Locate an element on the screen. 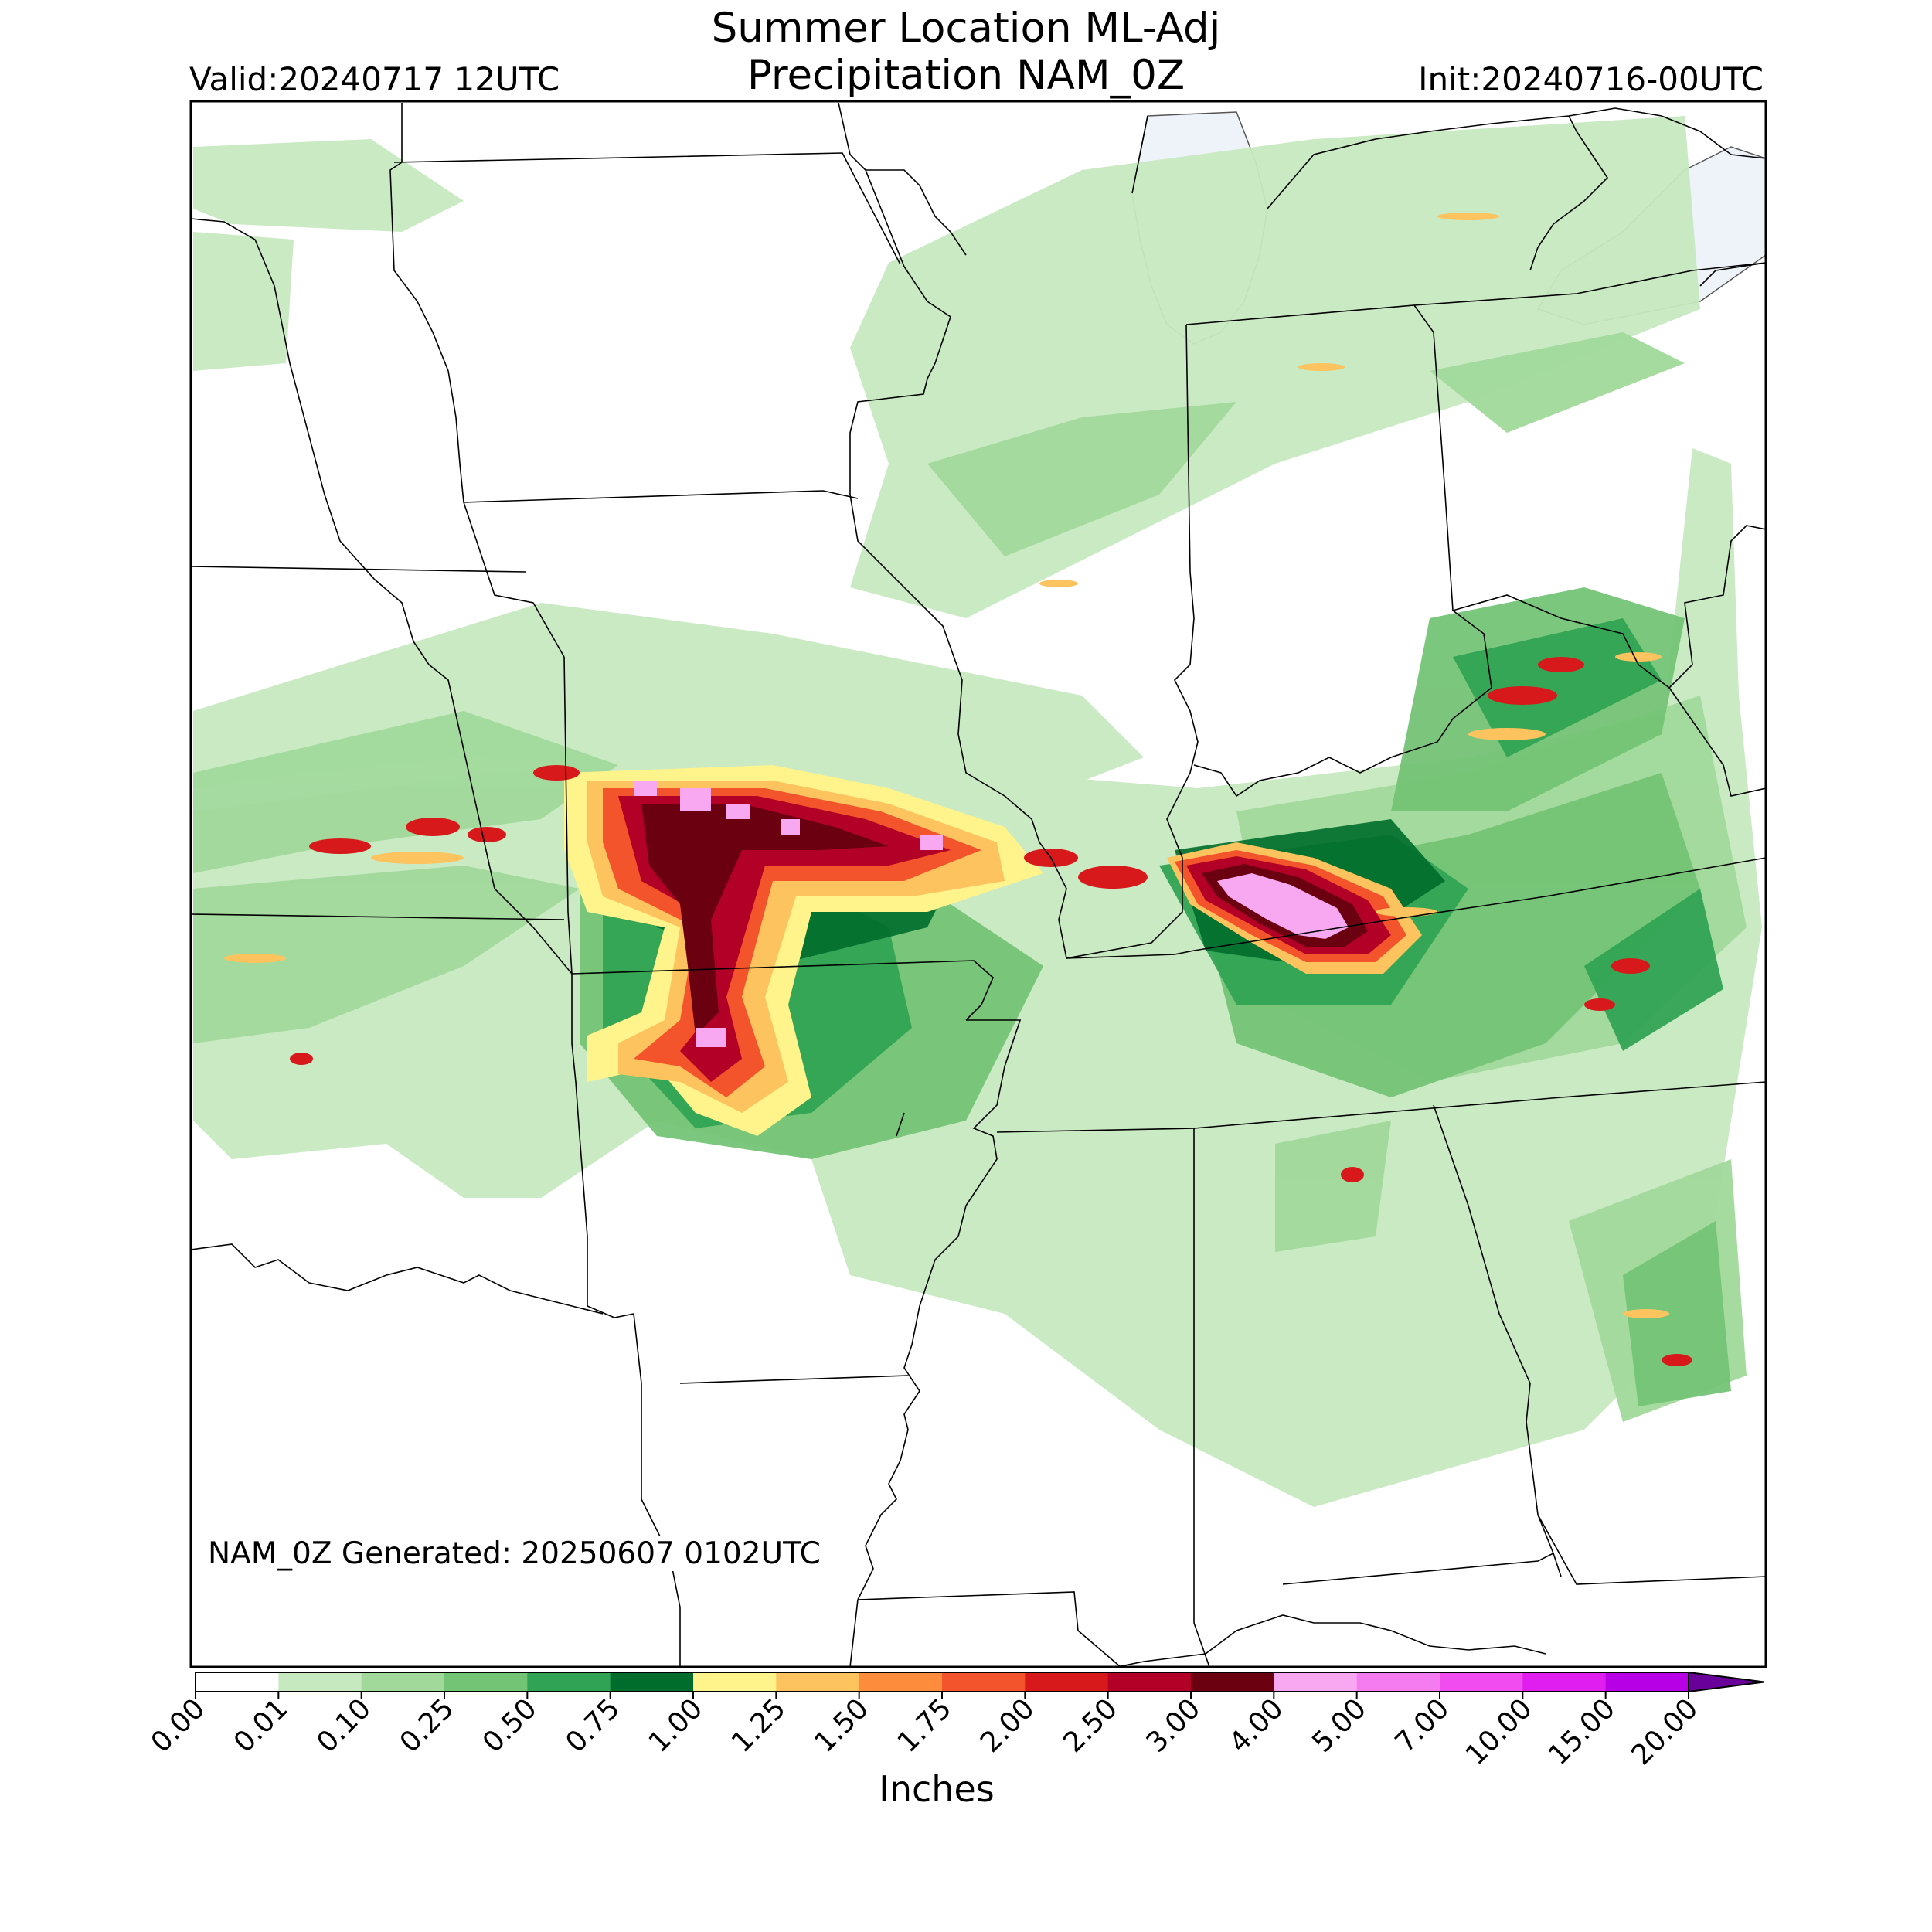 This screenshot has width=1932, height=1932. colorbar-tick-label: 0.00 is located at coordinates (178, 1726).